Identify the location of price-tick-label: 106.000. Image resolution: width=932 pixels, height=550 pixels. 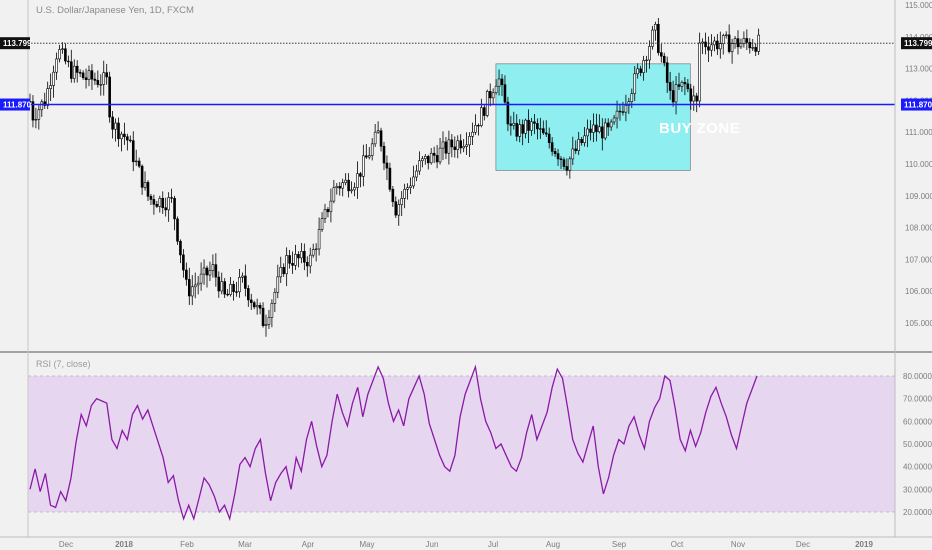
(918, 291).